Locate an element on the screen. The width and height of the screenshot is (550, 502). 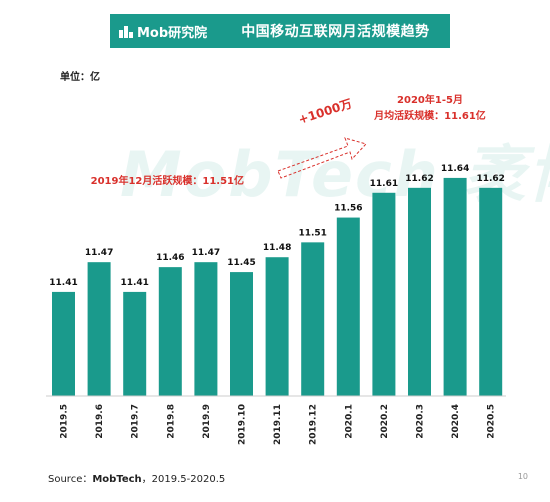
bar-2020.4 is located at coordinates (455, 286).